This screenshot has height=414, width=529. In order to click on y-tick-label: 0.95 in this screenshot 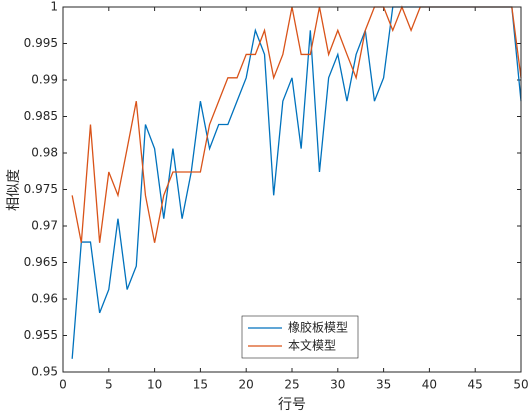, I will do `click(44, 372)`.